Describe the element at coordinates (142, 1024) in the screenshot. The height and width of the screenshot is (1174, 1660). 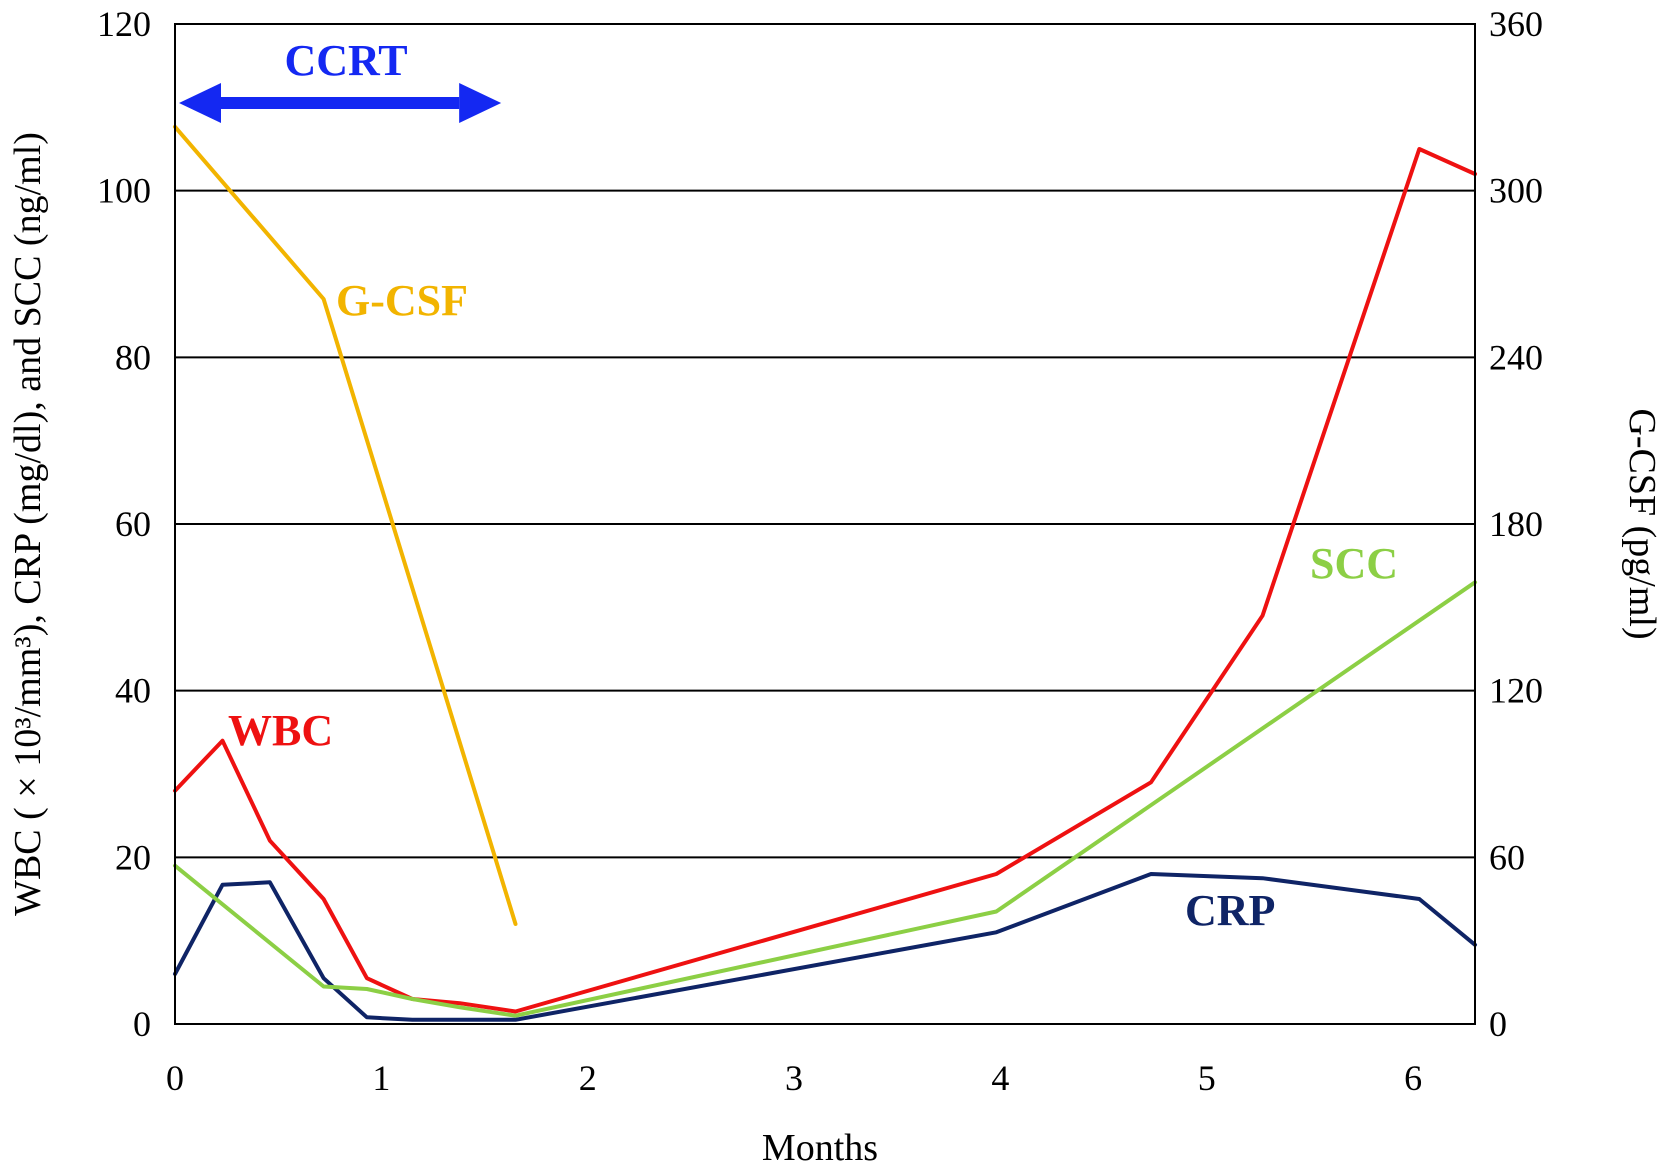
I see `y-left-tick-label: 0` at that location.